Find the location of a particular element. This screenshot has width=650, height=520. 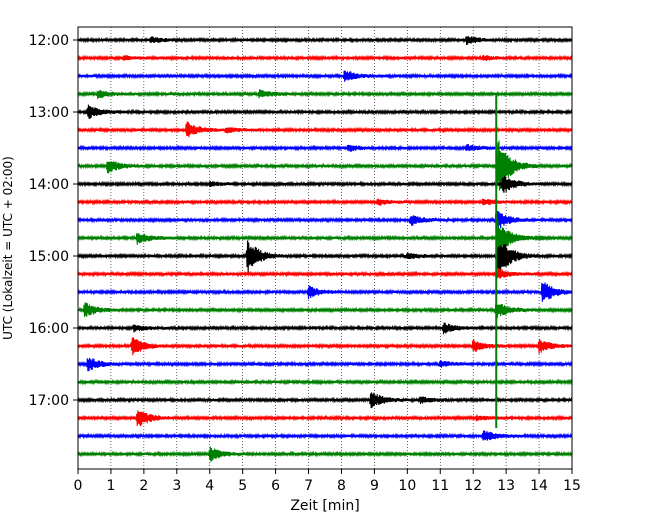

x-tick-label: 14 is located at coordinates (539, 486).